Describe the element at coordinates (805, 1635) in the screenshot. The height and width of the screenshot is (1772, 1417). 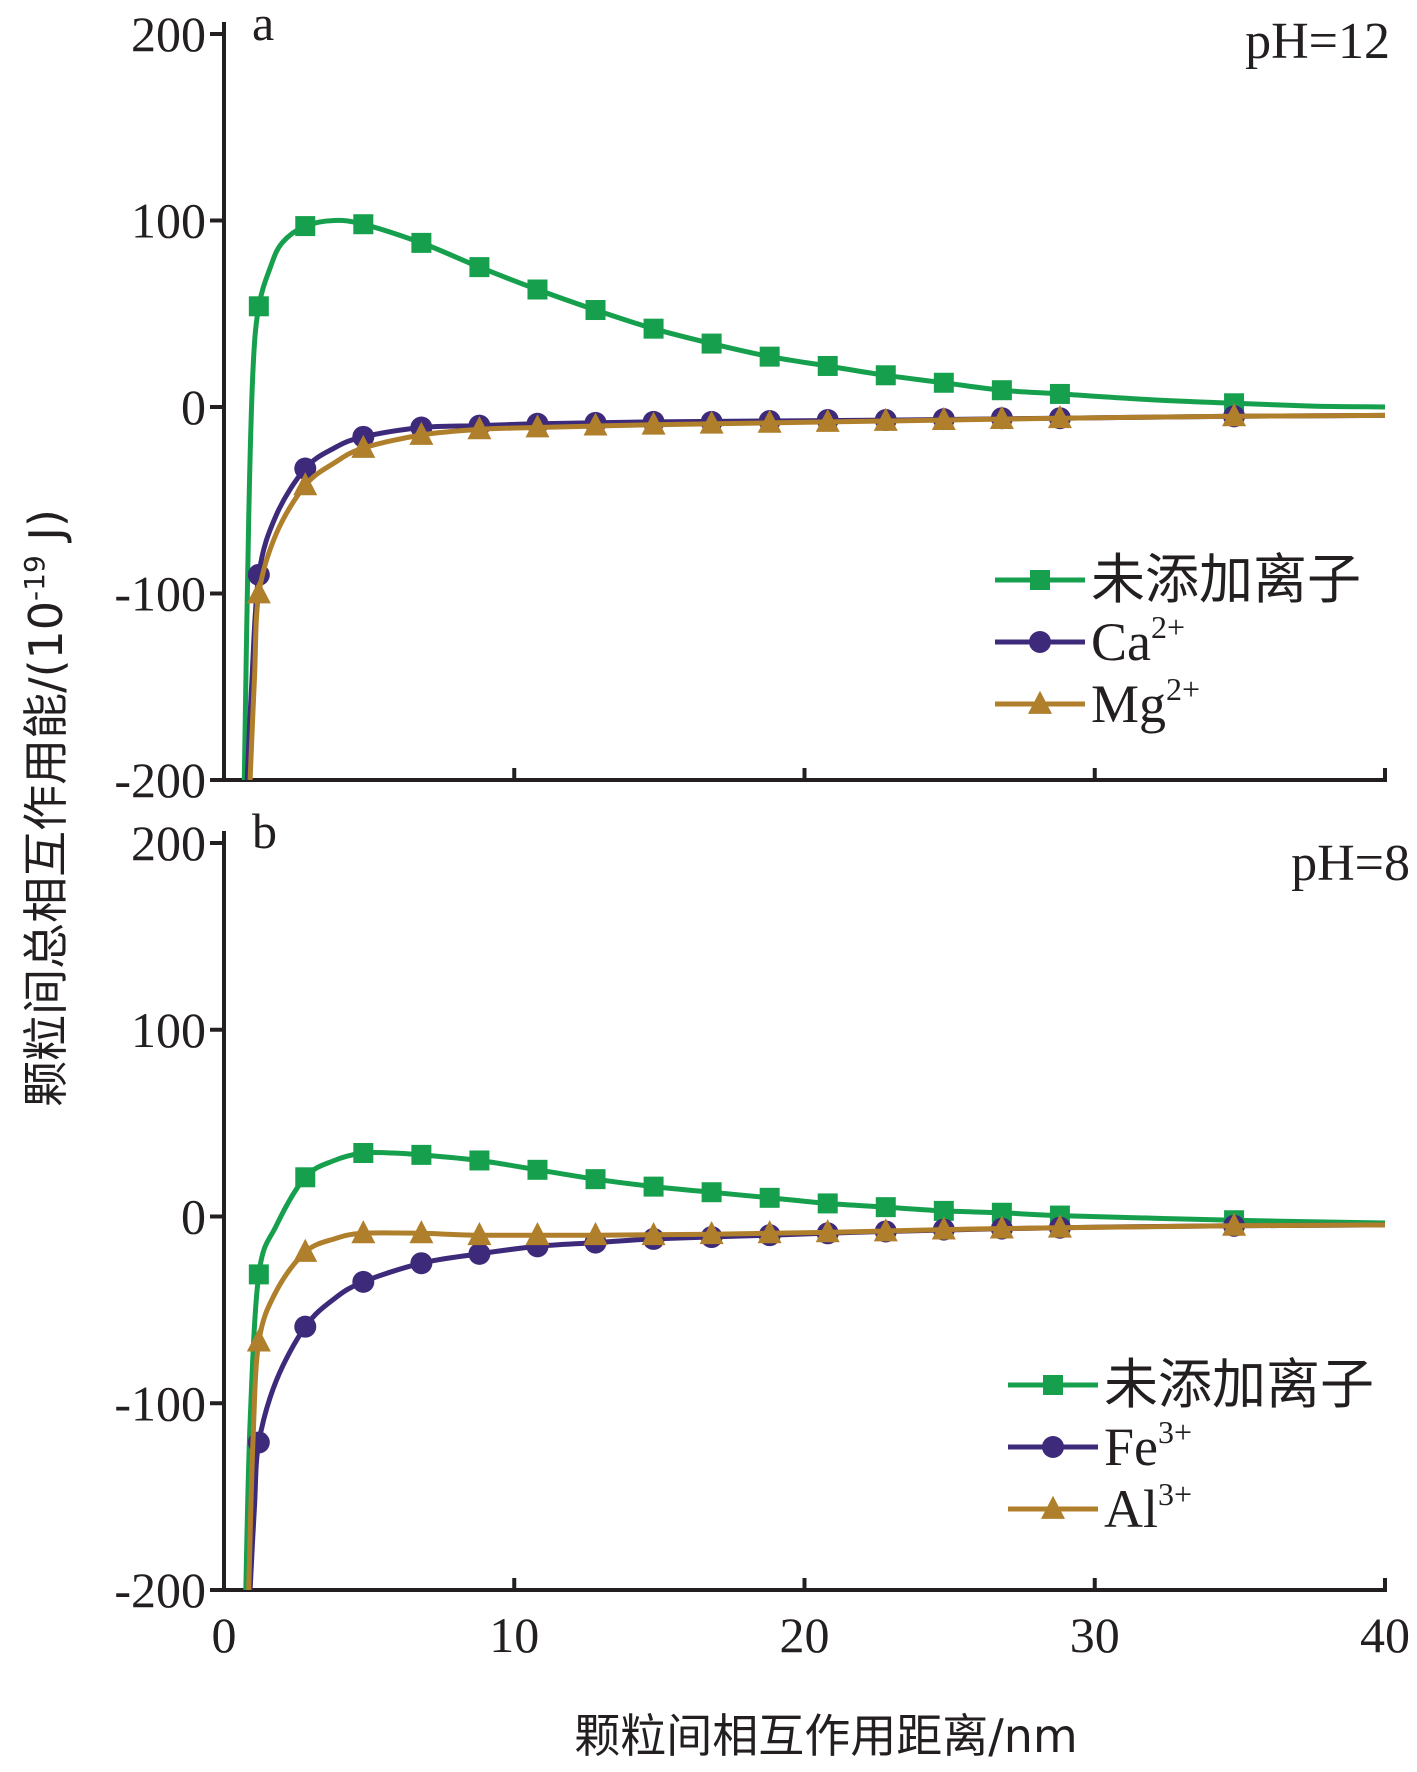
I see `x-tick-label: 20` at that location.